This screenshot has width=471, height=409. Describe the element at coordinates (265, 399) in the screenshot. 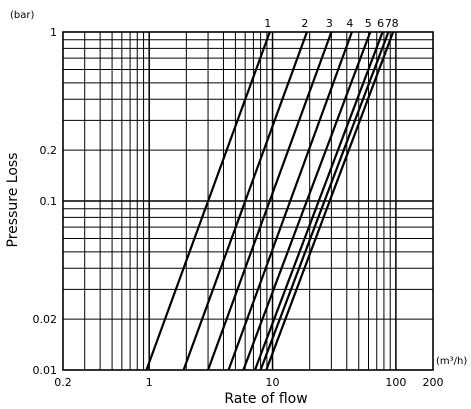

I see `x-axis-title: Rate of flow` at that location.